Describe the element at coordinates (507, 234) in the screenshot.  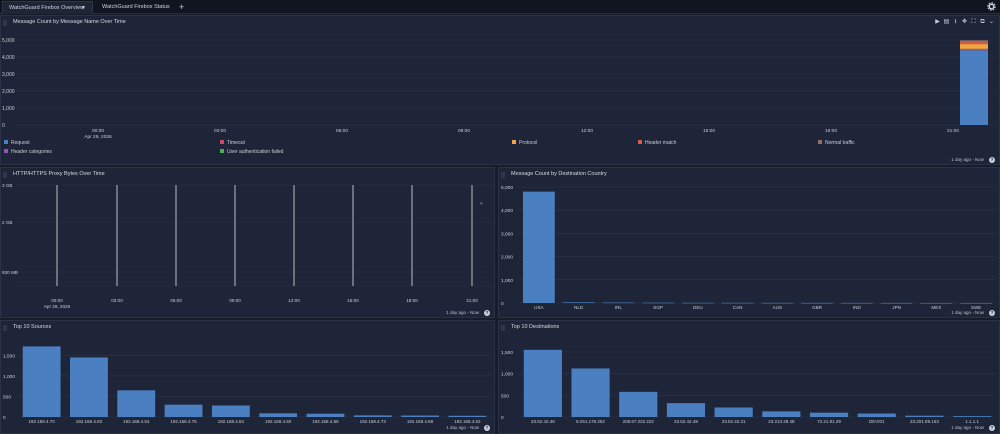
I see `y-tick-label: 3,000` at that location.